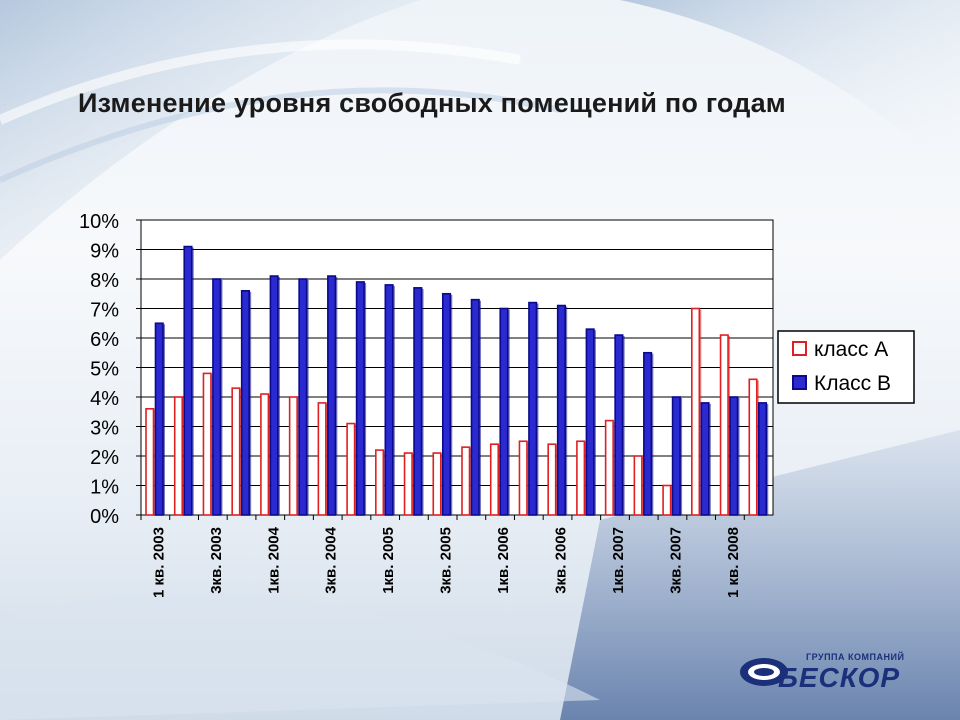 The height and width of the screenshot is (720, 960). What do you see at coordinates (104, 429) in the screenshot?
I see `y-tick-label: 3%` at bounding box center [104, 429].